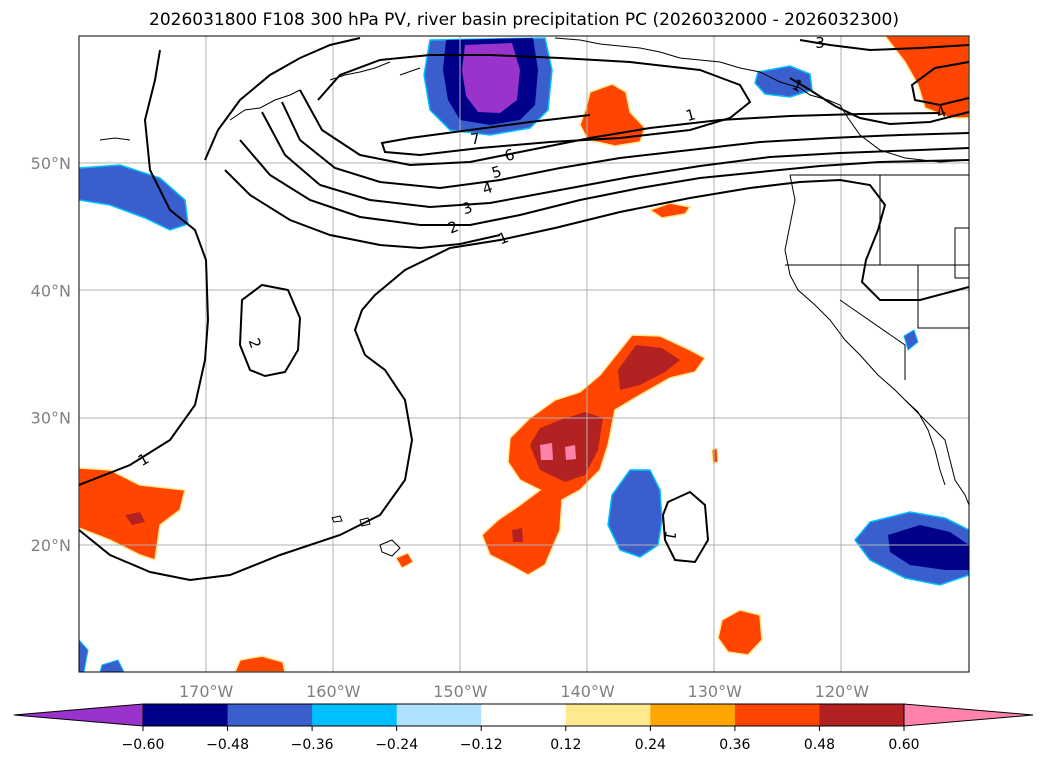 The image size is (1047, 765). I want to click on colorbar-tick-label: 0.12, so click(565, 745).